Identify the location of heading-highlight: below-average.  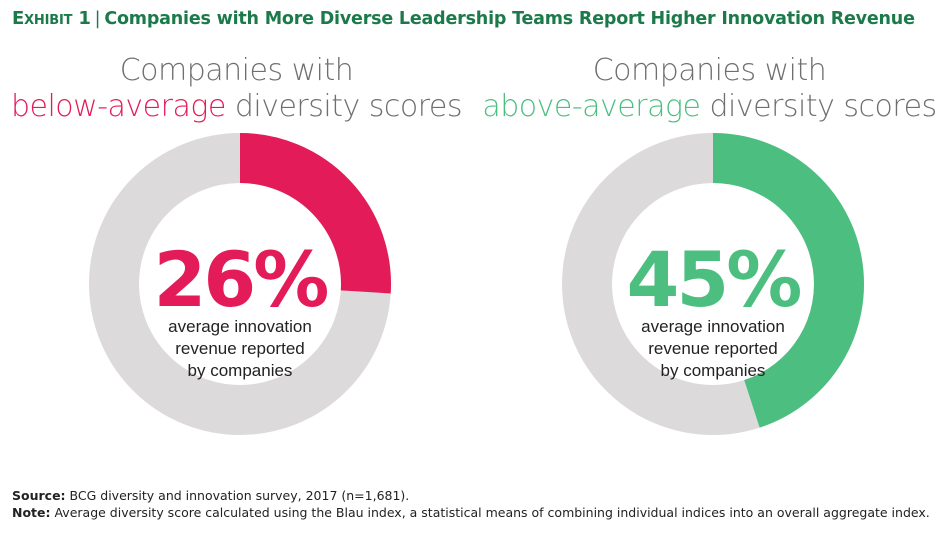
(118, 106).